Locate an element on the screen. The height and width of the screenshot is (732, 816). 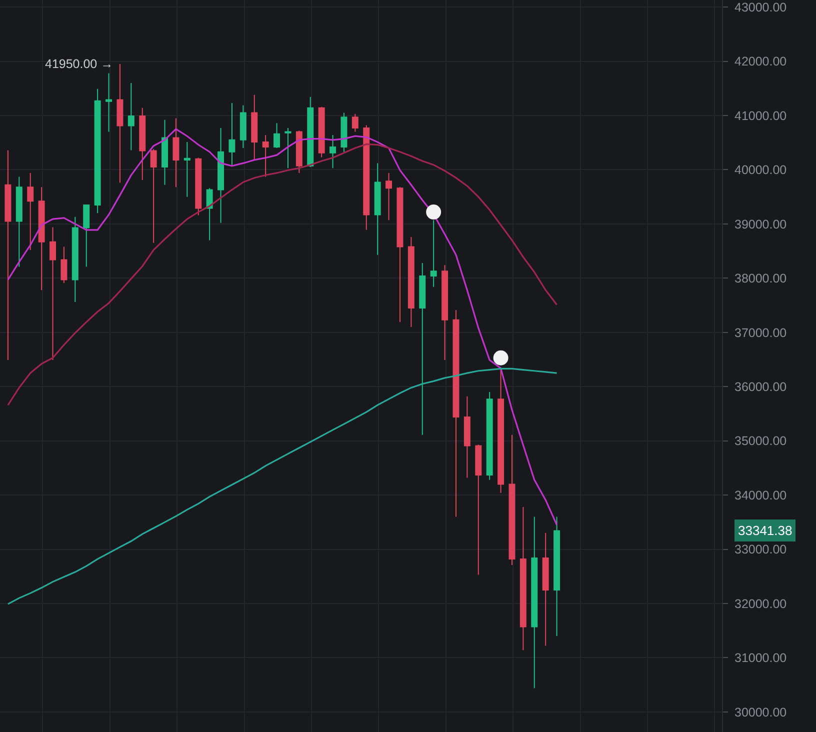
y-tick-label: 41000.00 is located at coordinates (760, 115).